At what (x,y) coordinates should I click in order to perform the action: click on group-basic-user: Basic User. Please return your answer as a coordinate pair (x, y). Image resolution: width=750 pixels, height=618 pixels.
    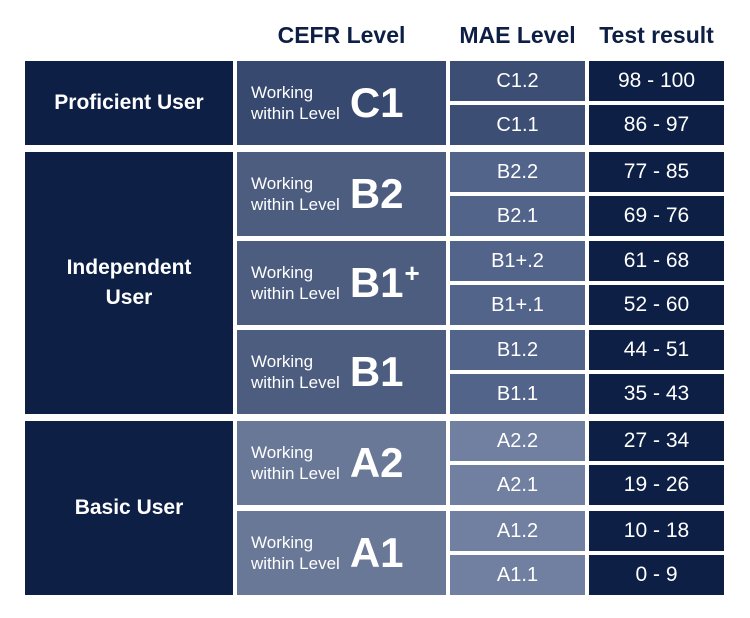
    Looking at the image, I should click on (129, 508).